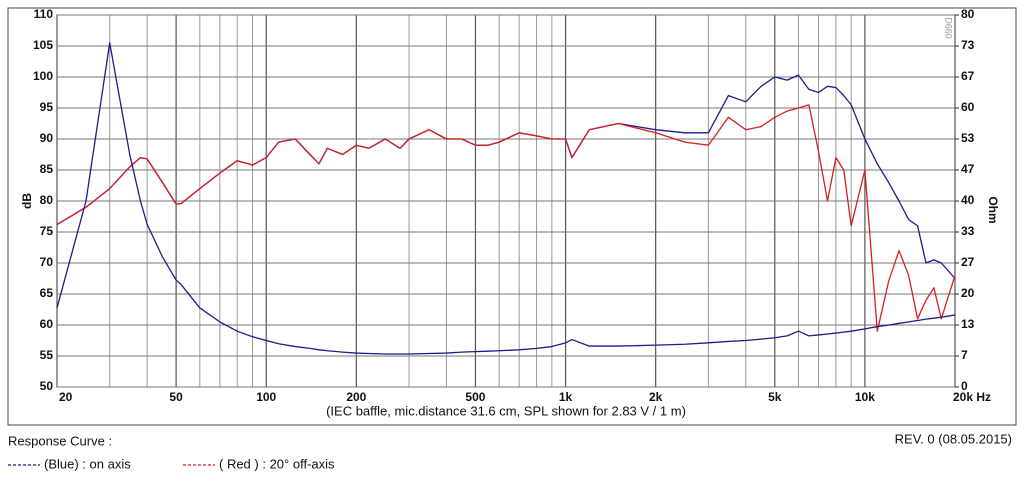 This screenshot has width=1024, height=485. What do you see at coordinates (656, 397) in the screenshot?
I see `x-tick-label: 2k` at bounding box center [656, 397].